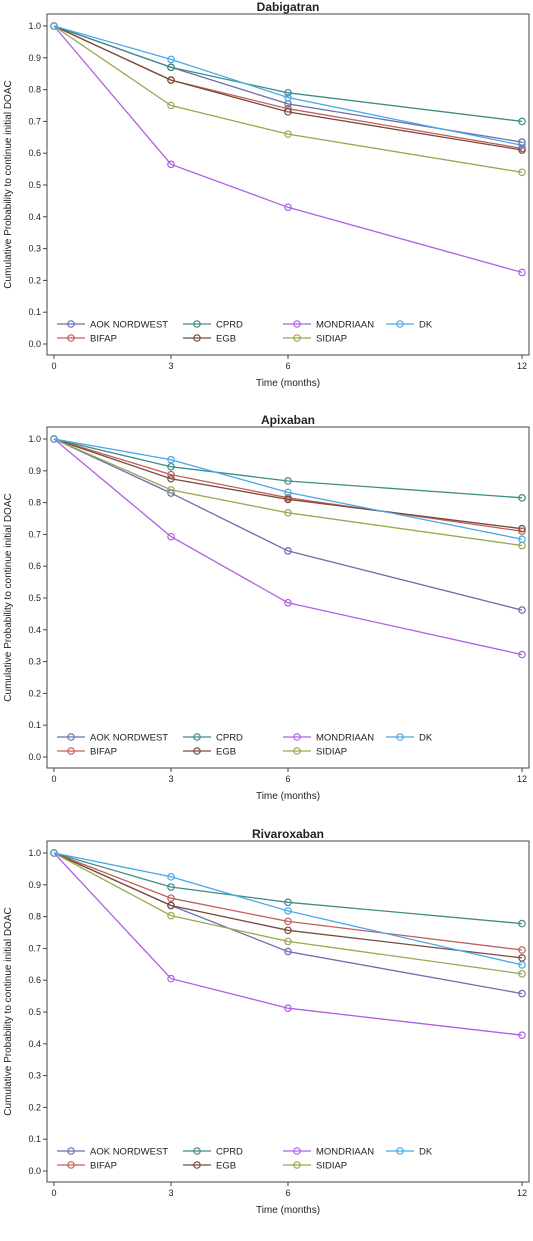 The image size is (533, 1241). What do you see at coordinates (129, 1152) in the screenshot?
I see `legend-entry: AOK NORDWEST` at bounding box center [129, 1152].